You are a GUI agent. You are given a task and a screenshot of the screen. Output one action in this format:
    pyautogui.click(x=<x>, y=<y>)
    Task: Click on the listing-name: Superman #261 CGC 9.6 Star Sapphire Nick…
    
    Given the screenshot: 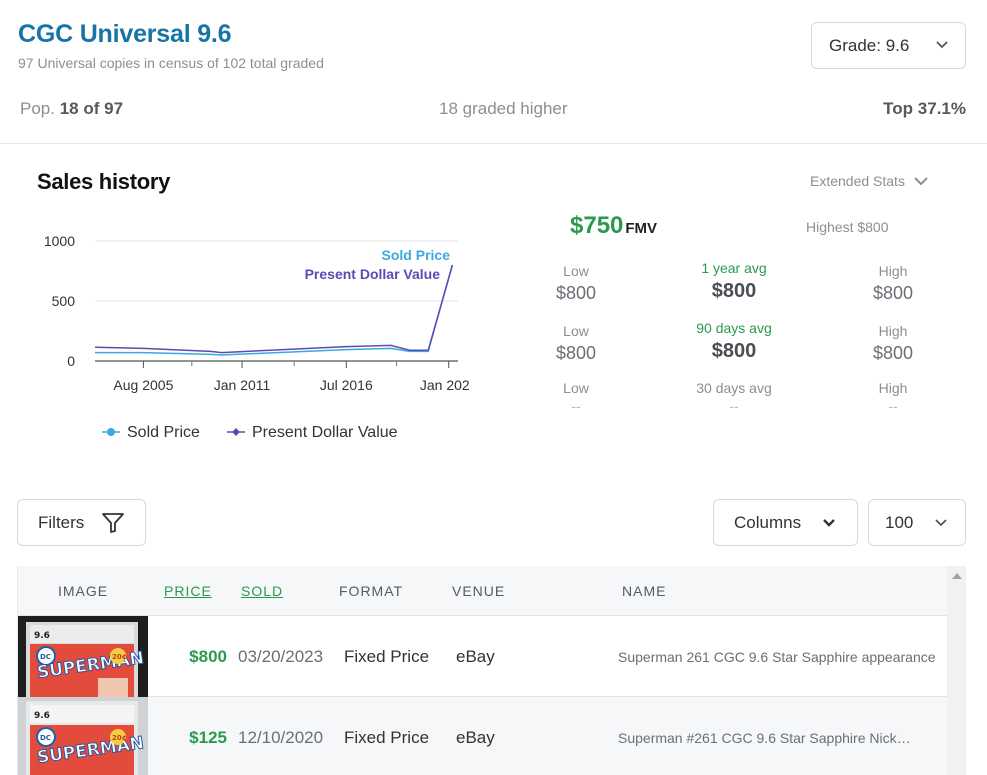 What is the action you would take?
    pyautogui.click(x=764, y=738)
    